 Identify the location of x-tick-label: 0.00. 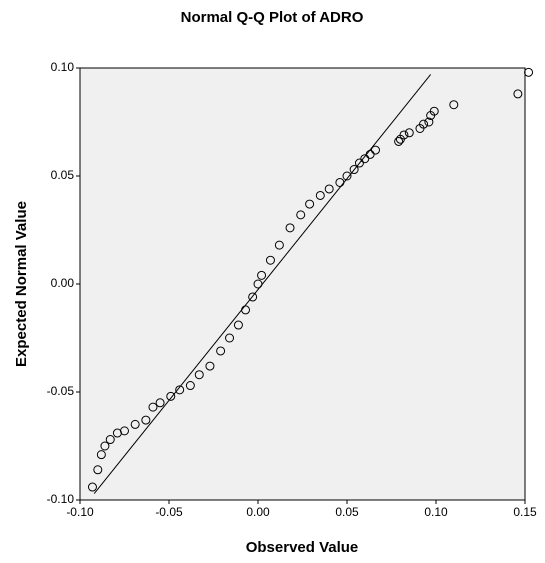
(258, 512).